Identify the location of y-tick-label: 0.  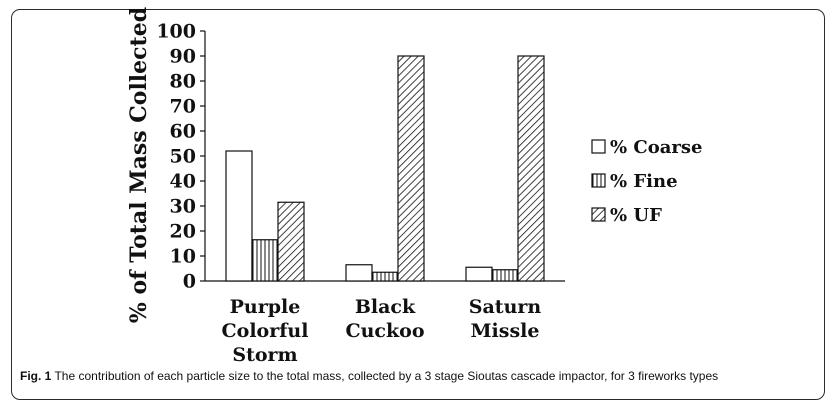
(189, 282).